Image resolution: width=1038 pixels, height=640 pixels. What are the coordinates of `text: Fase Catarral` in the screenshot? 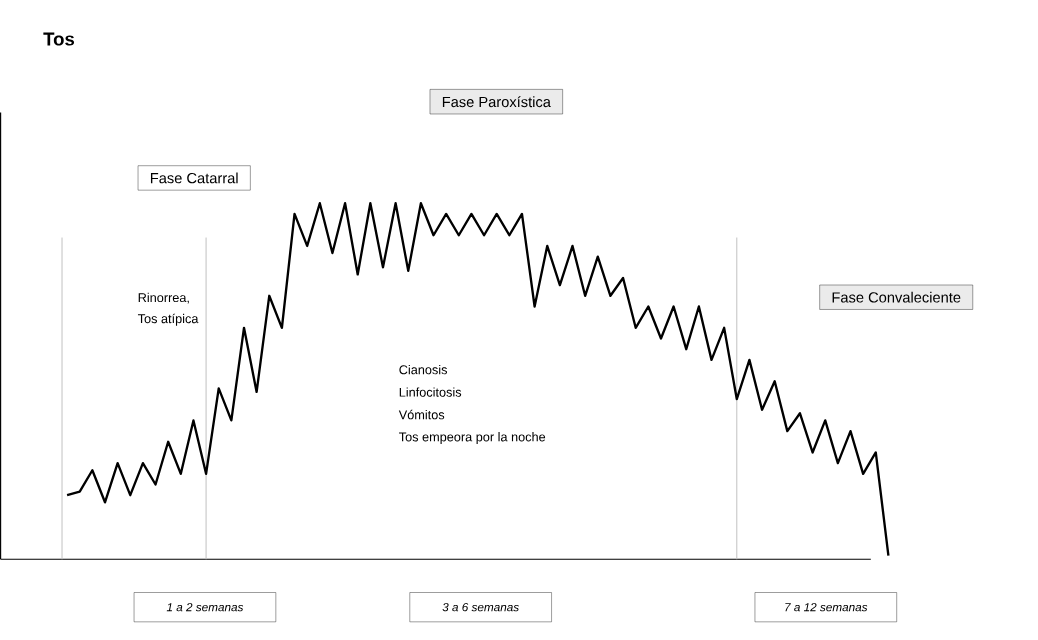 It's located at (194, 178).